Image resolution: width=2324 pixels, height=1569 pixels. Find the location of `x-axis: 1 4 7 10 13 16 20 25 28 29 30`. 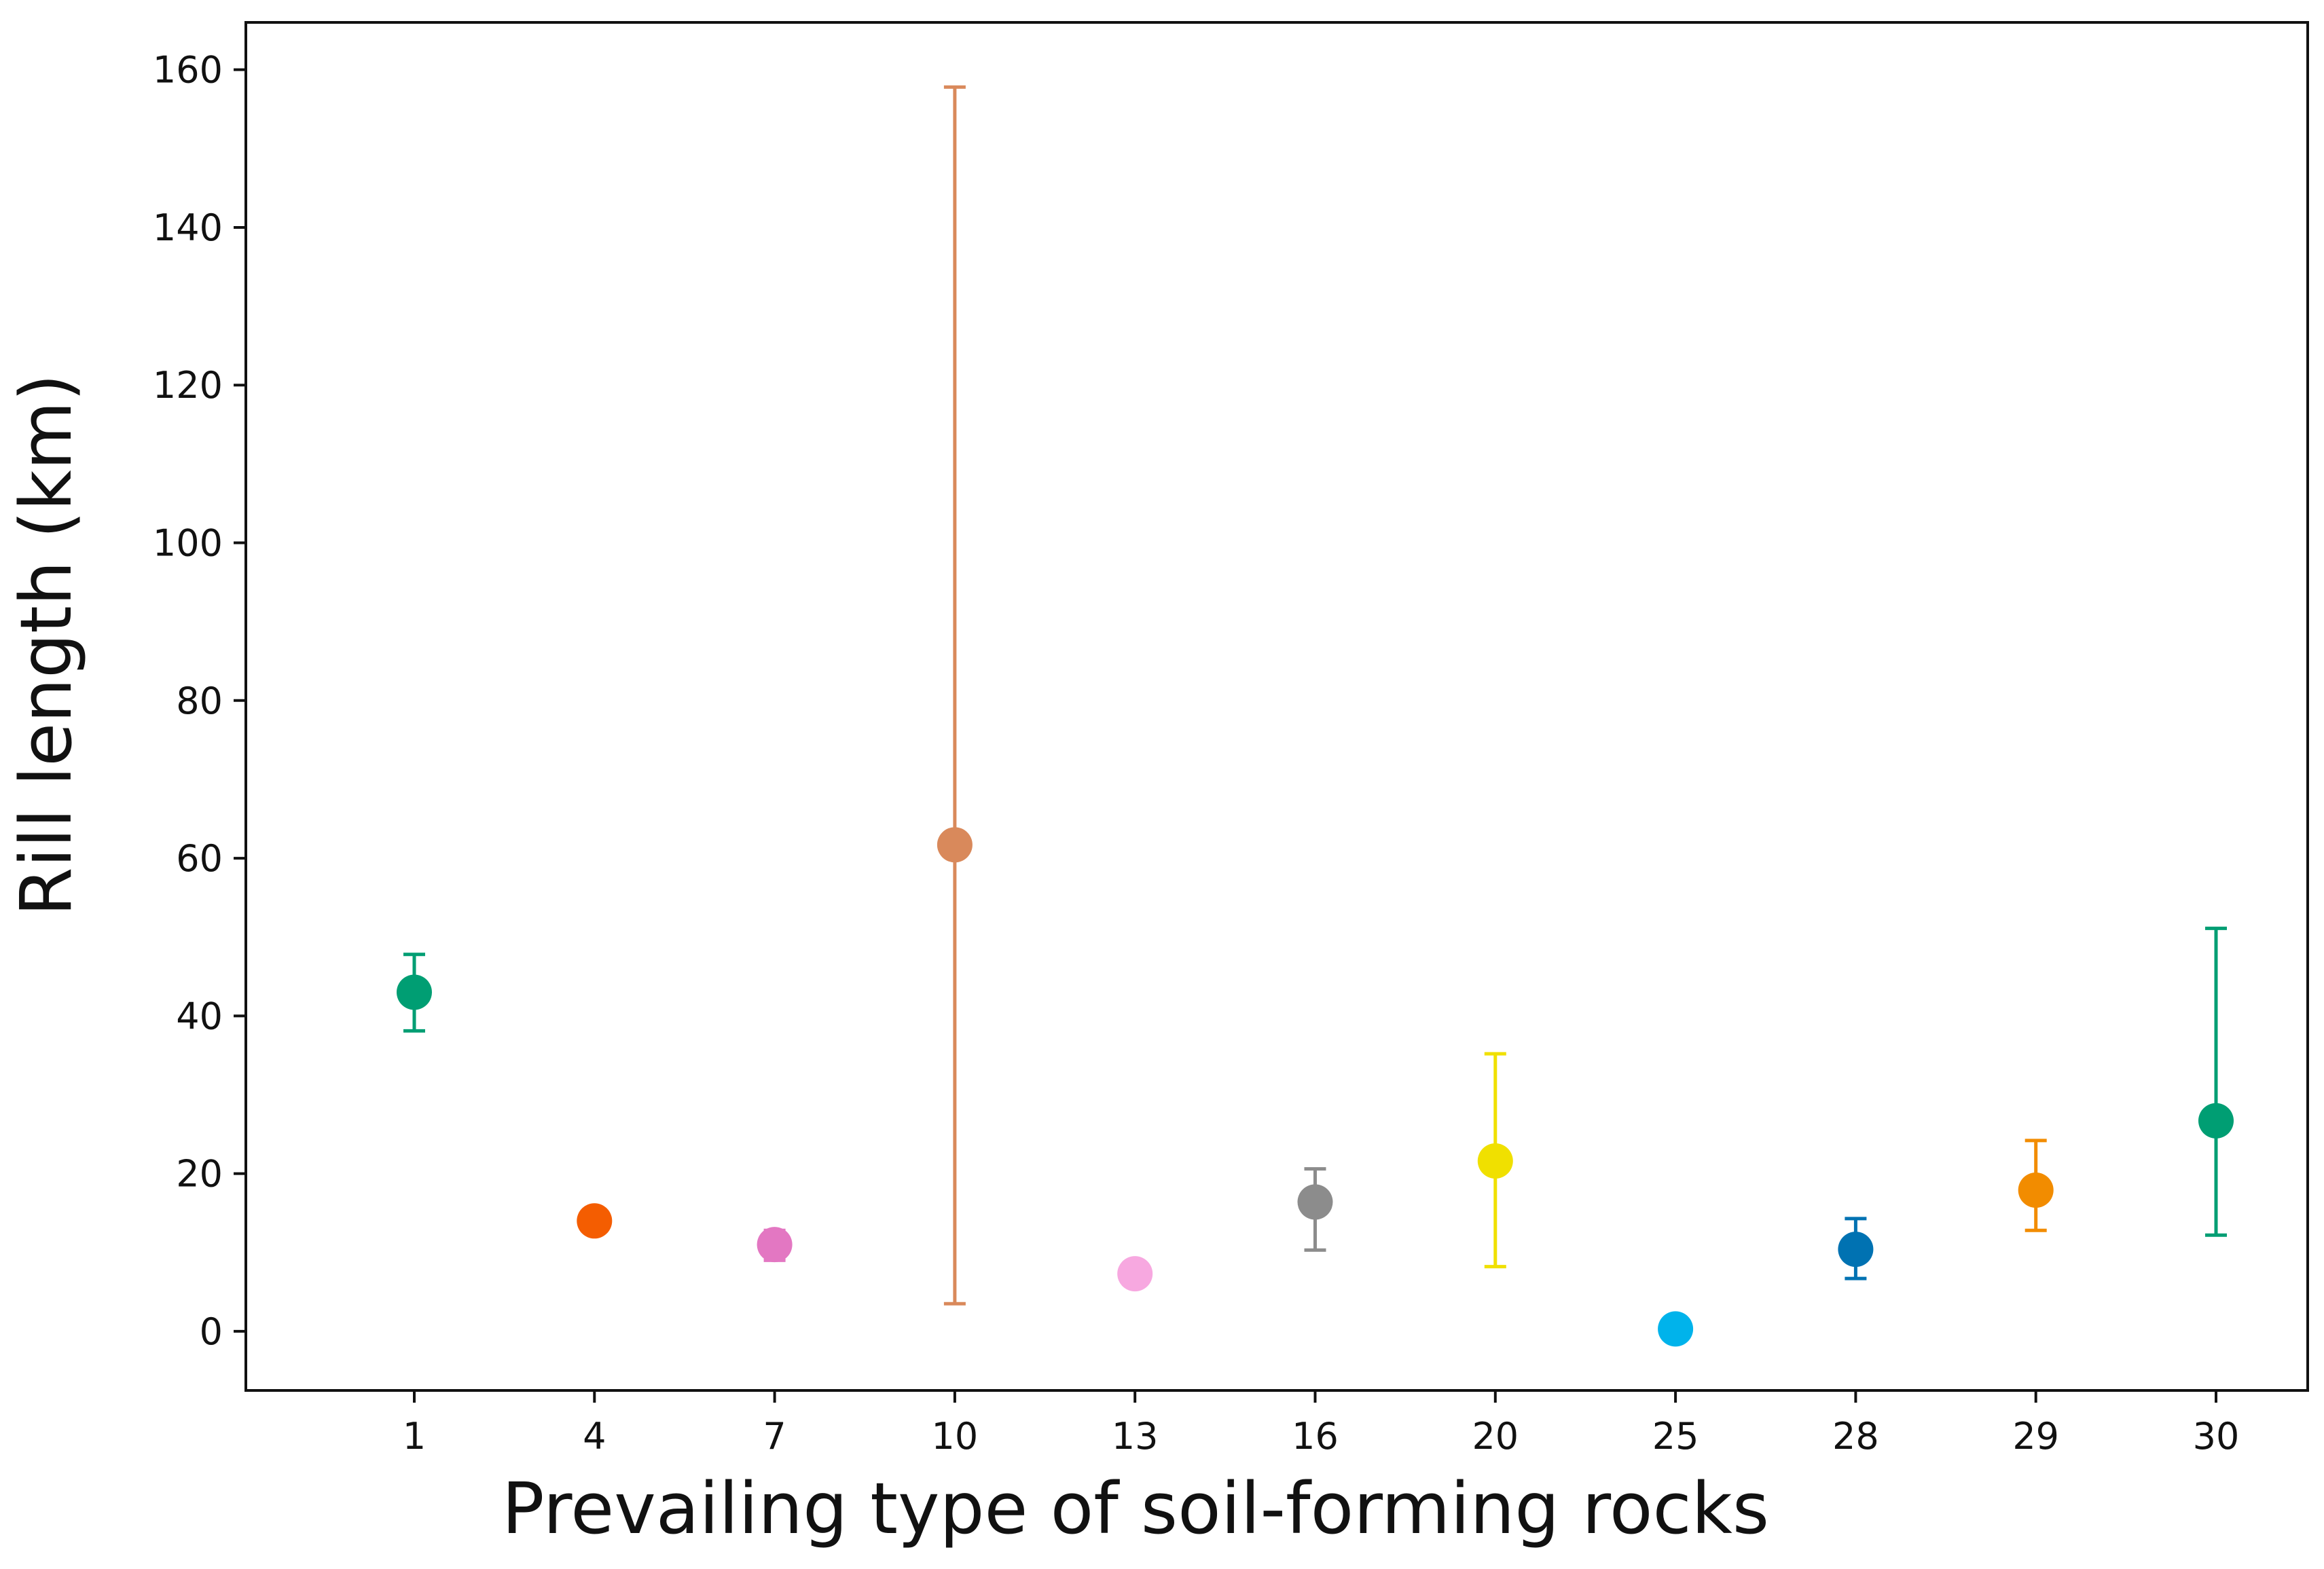

x-axis: 1 4 7 10 13 16 20 25 28 29 30 is located at coordinates (1321, 1424).